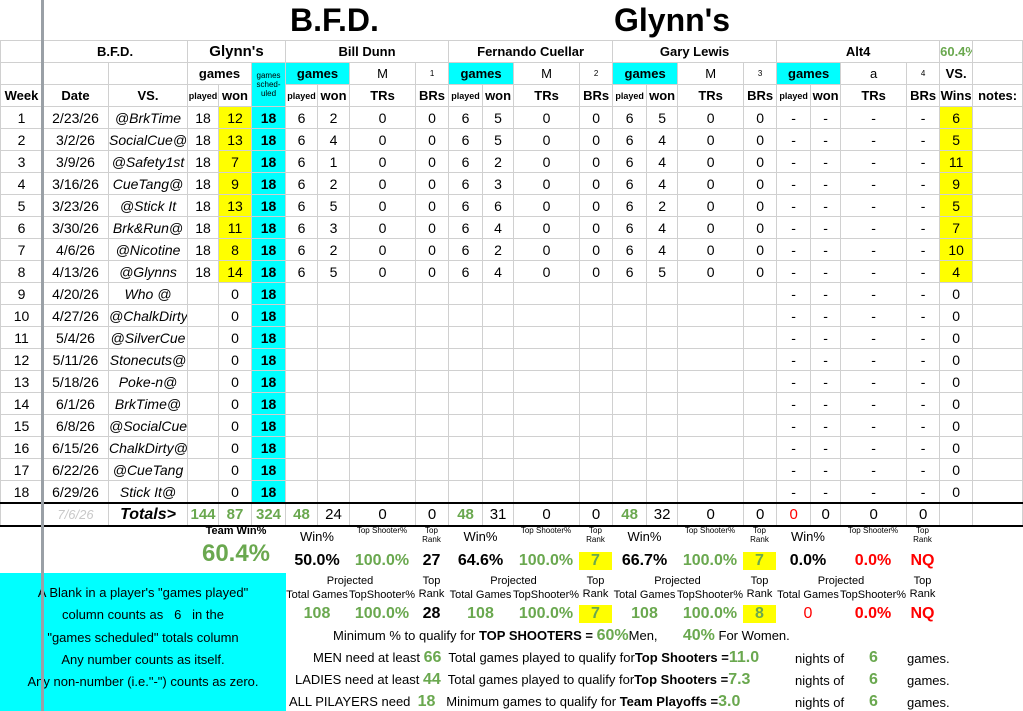 The width and height of the screenshot is (1023, 711). What do you see at coordinates (148, 514) in the screenshot?
I see `totals-label: Totals>` at bounding box center [148, 514].